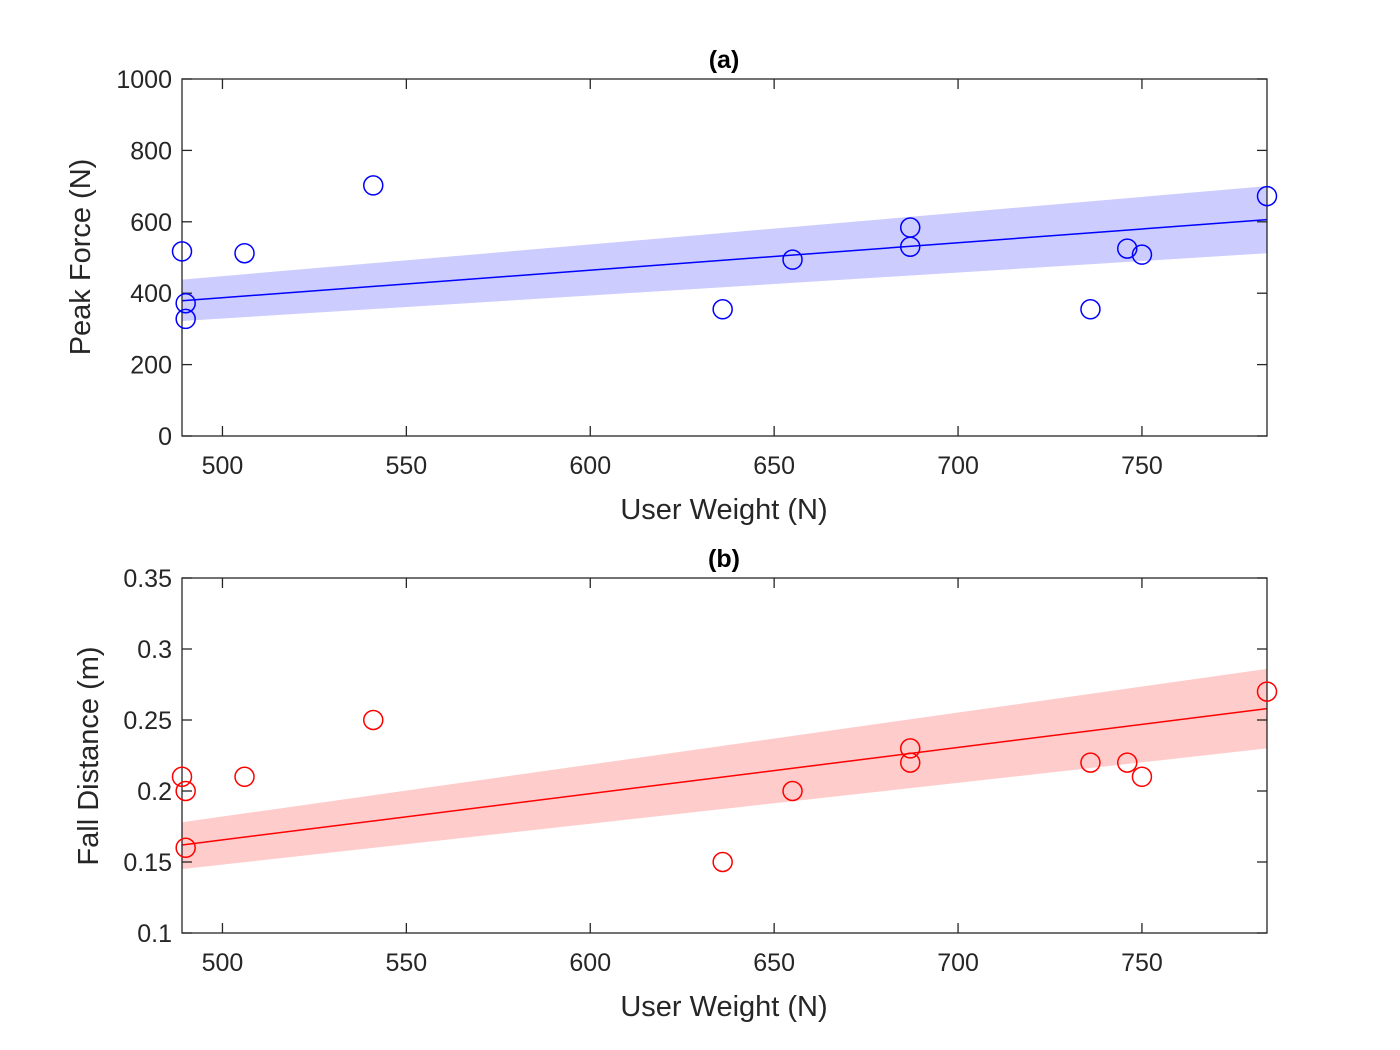 This screenshot has width=1400, height=1050. What do you see at coordinates (147, 863) in the screenshot?
I see `y-tick-label-b: 0.15` at bounding box center [147, 863].